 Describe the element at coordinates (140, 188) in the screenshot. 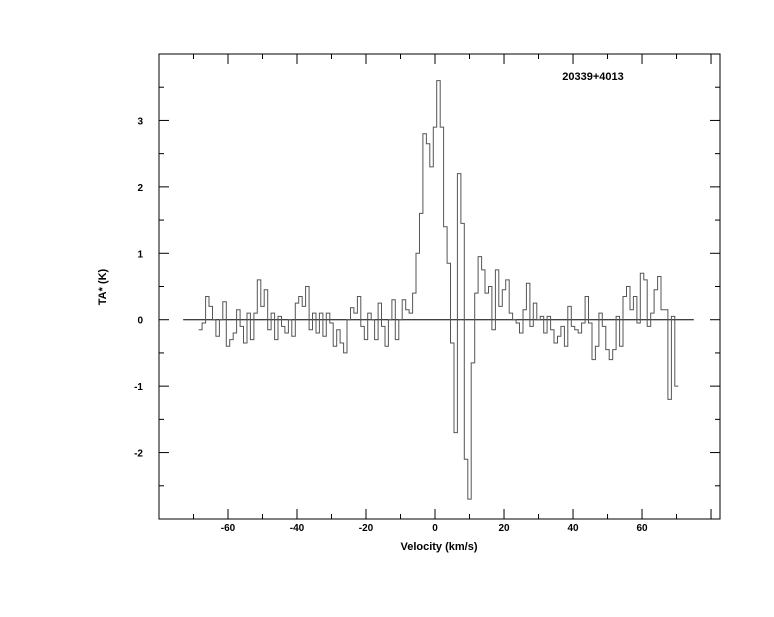

I see `y-tick-label: 2` at that location.